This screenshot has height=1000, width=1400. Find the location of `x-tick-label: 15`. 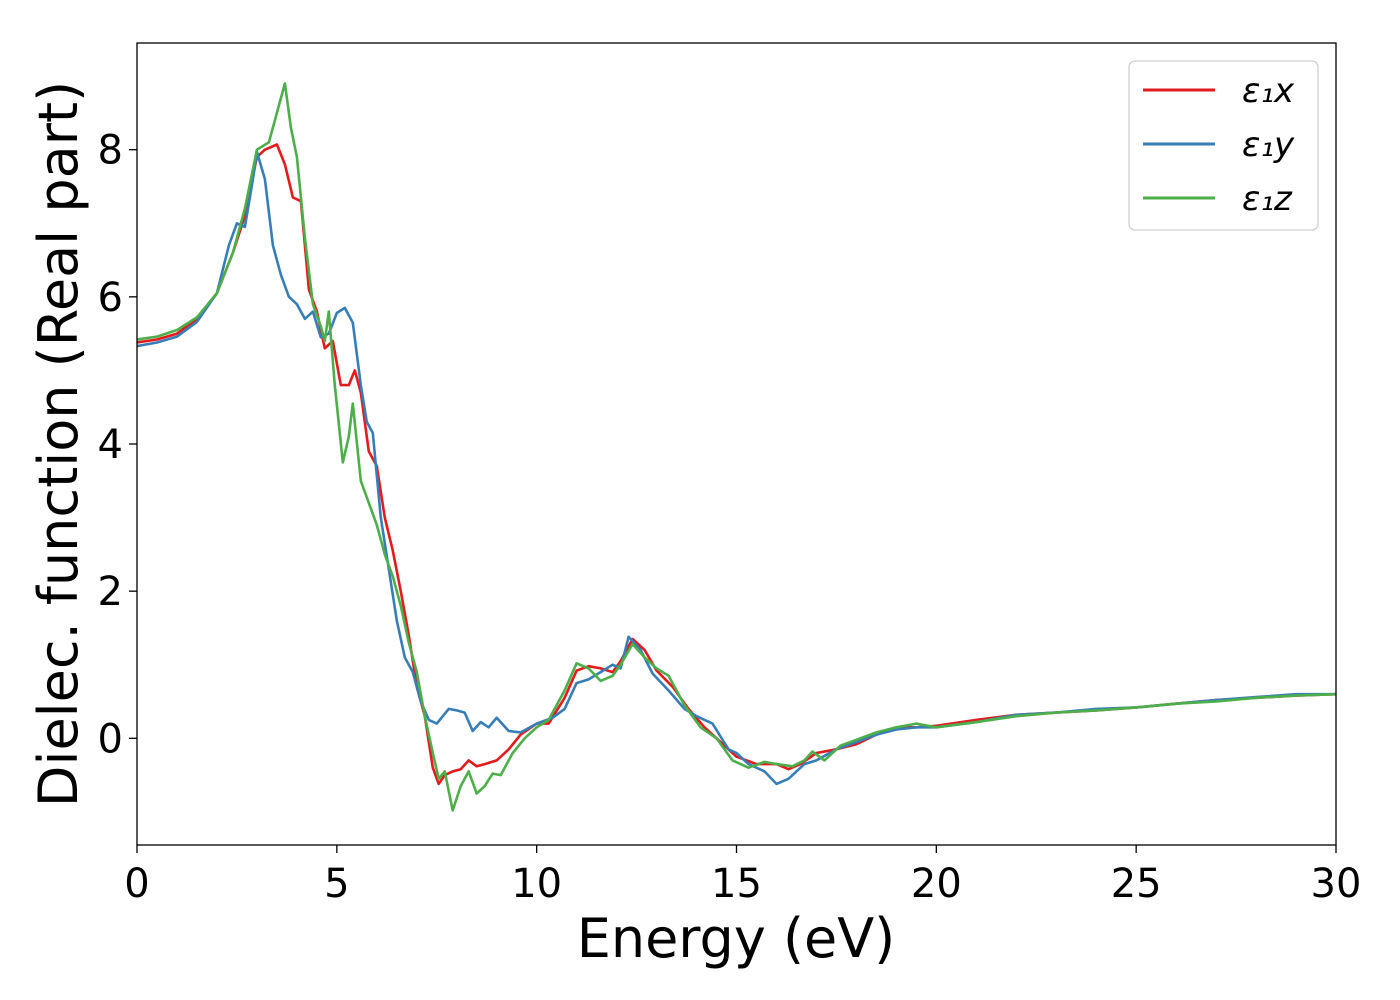

x-tick-label: 15 is located at coordinates (736, 884).